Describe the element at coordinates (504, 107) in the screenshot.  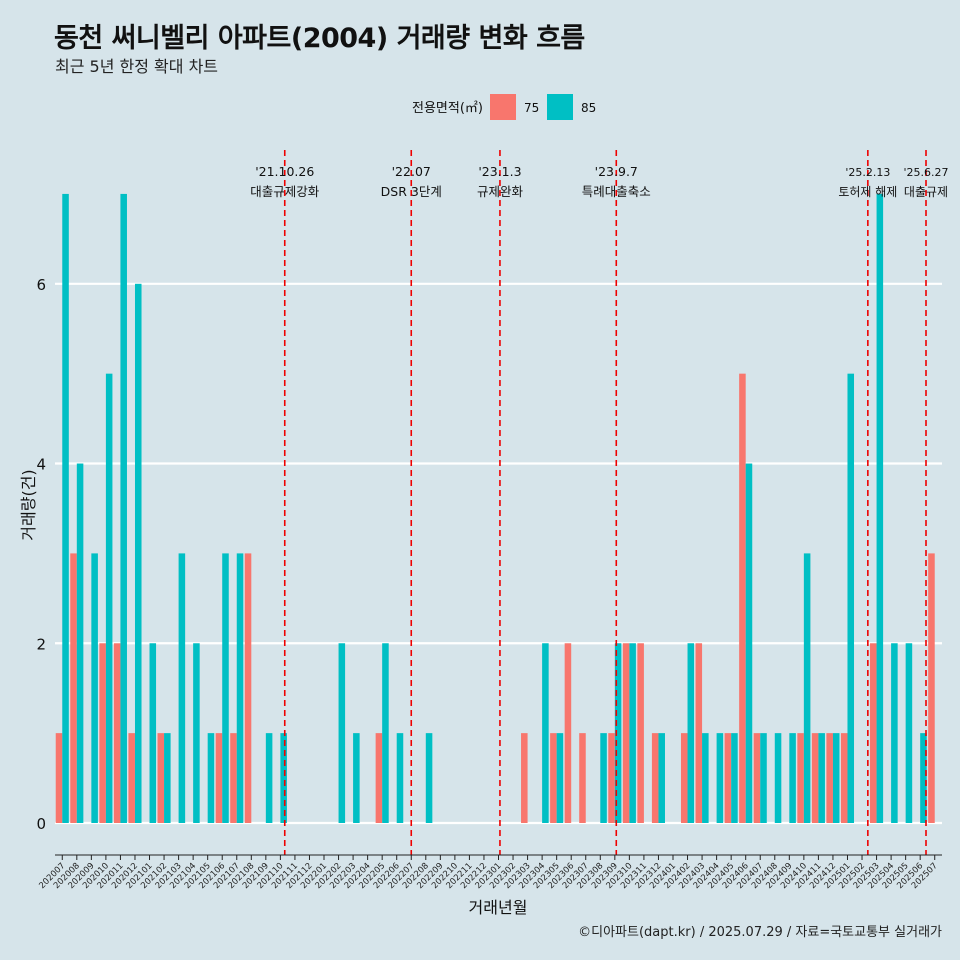
I see `legend: 전용면적(㎡) 75 85` at that location.